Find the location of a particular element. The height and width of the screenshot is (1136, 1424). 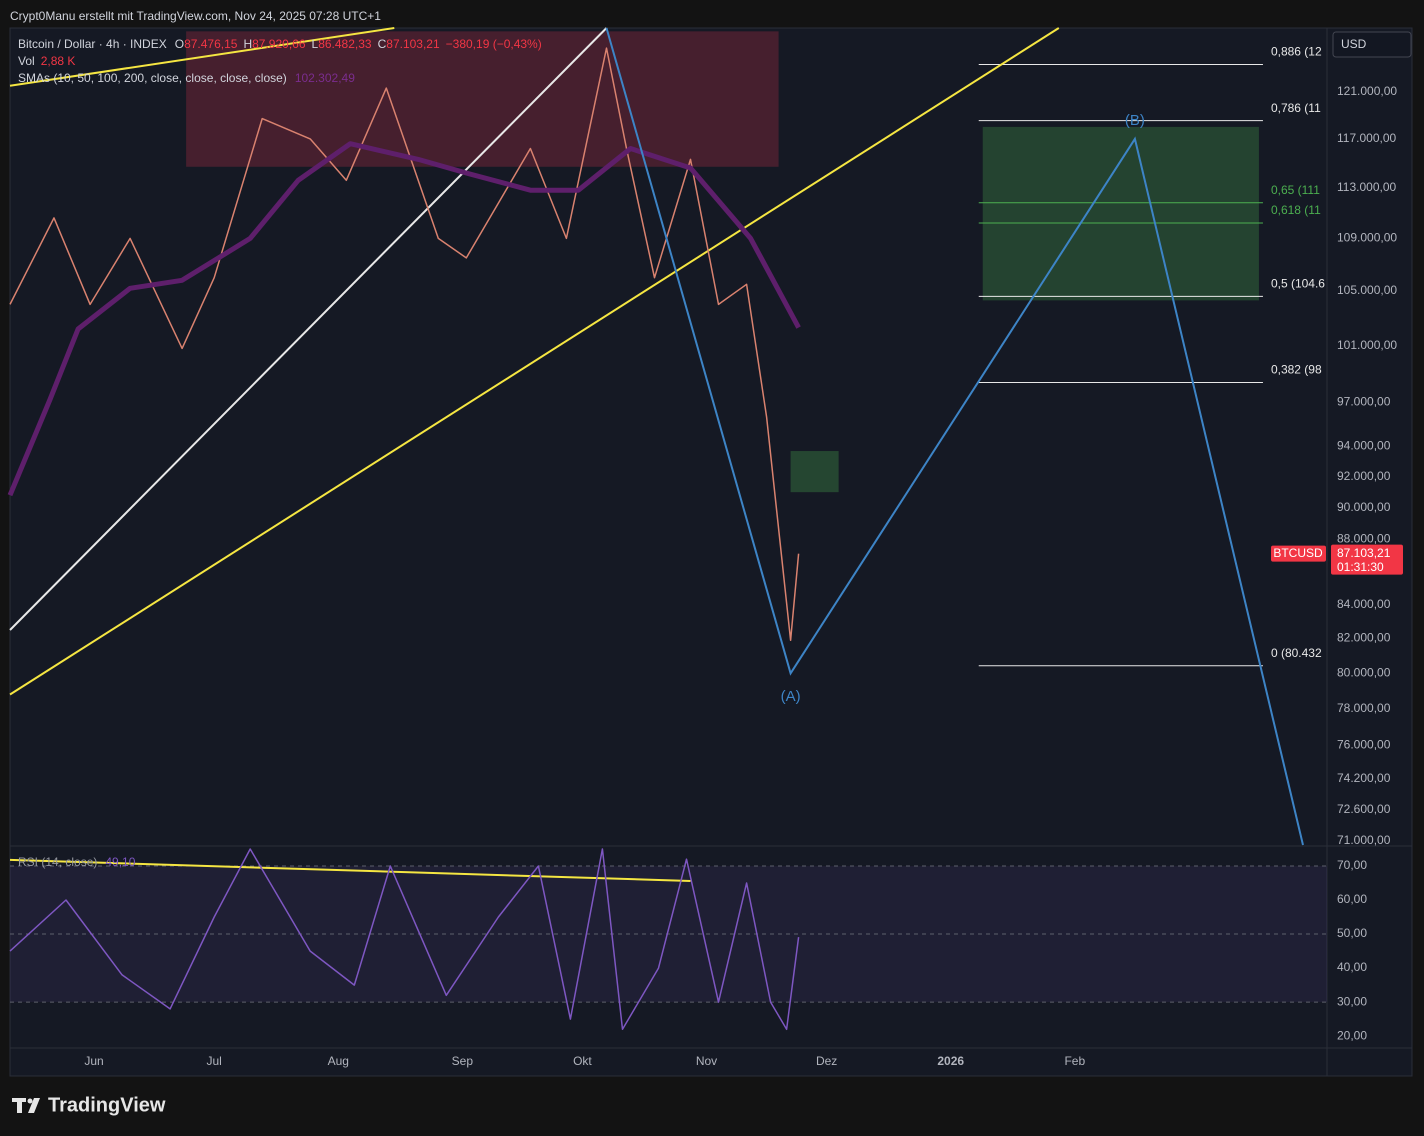

y-tick-label: 105.000,00 is located at coordinates (1367, 290).